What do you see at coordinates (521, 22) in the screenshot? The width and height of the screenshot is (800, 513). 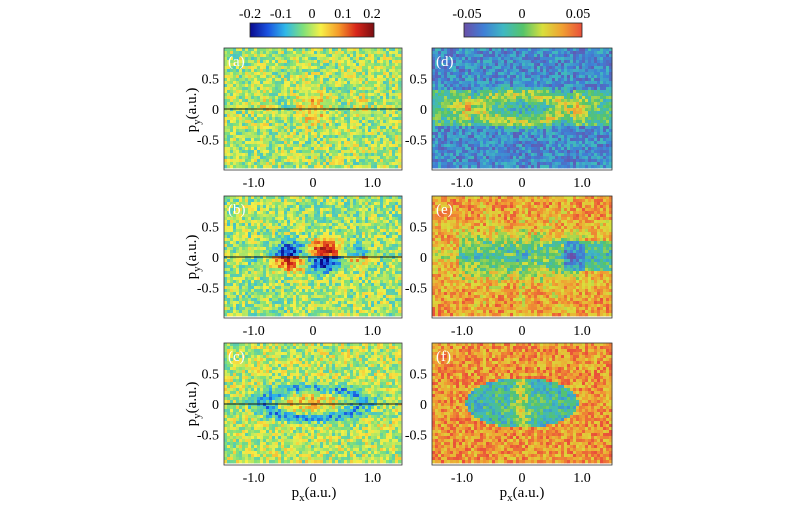 I see `colorbar-right: -0.05 0 0.05` at bounding box center [521, 22].